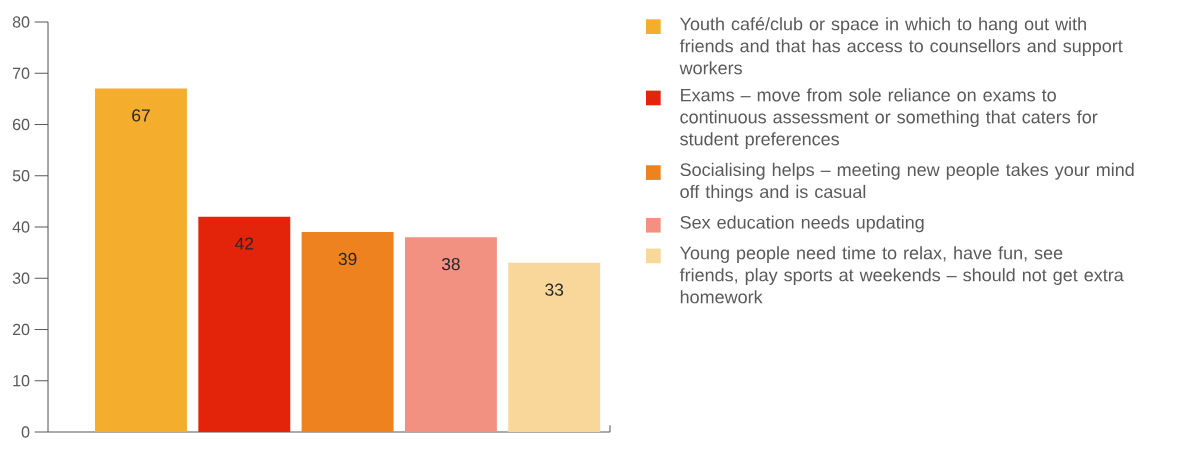 This screenshot has height=449, width=1186. I want to click on y-tick-label: 60, so click(21, 124).